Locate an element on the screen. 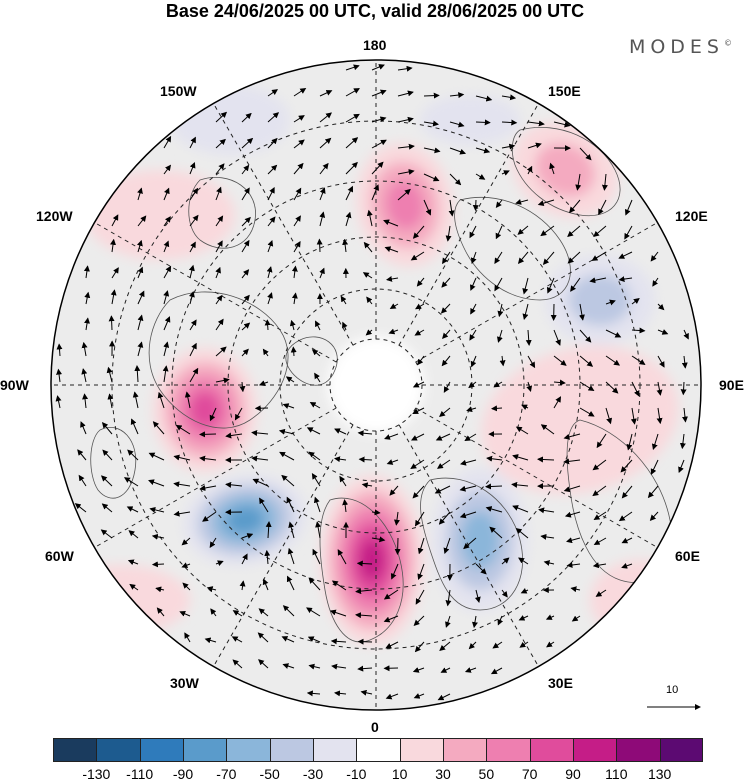  brand-text: MODES is located at coordinates (676, 47).